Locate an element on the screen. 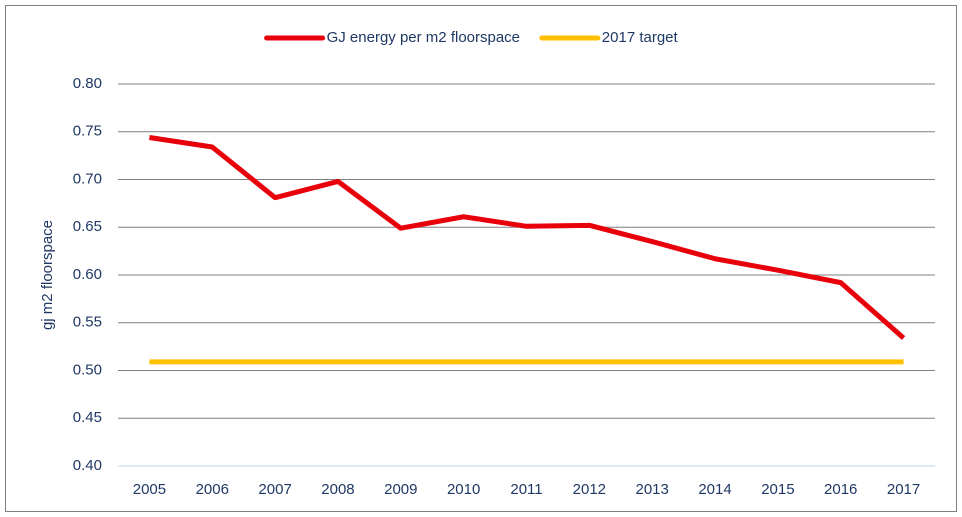 This screenshot has width=962, height=517. legend-label: 2017 target is located at coordinates (640, 37).